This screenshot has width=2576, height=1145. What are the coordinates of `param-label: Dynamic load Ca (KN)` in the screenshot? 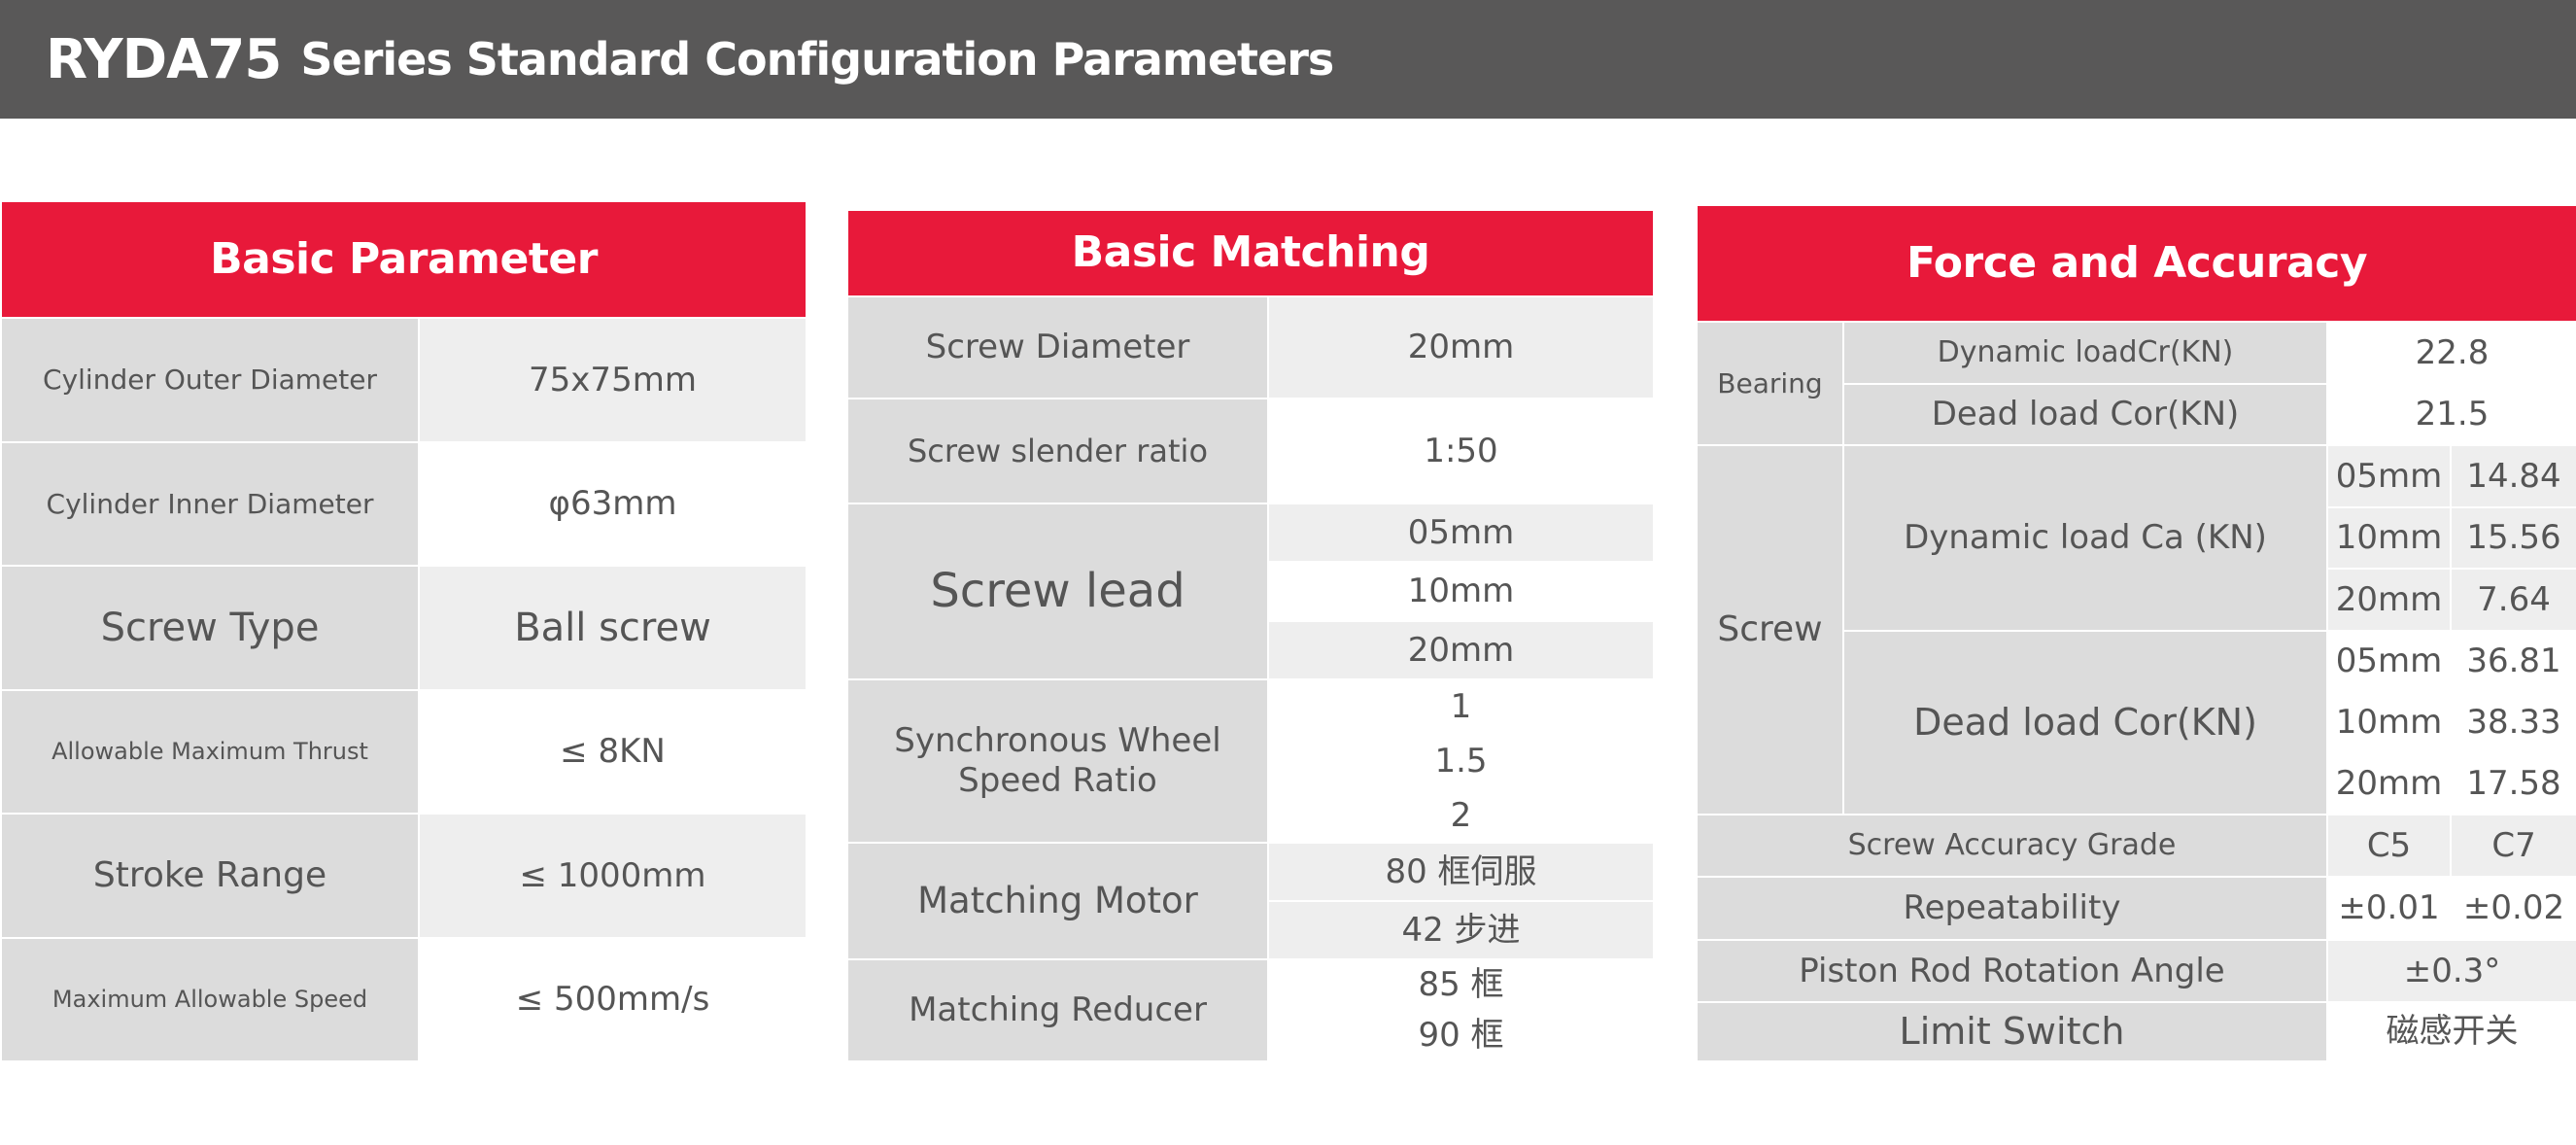 It's located at (2085, 538).